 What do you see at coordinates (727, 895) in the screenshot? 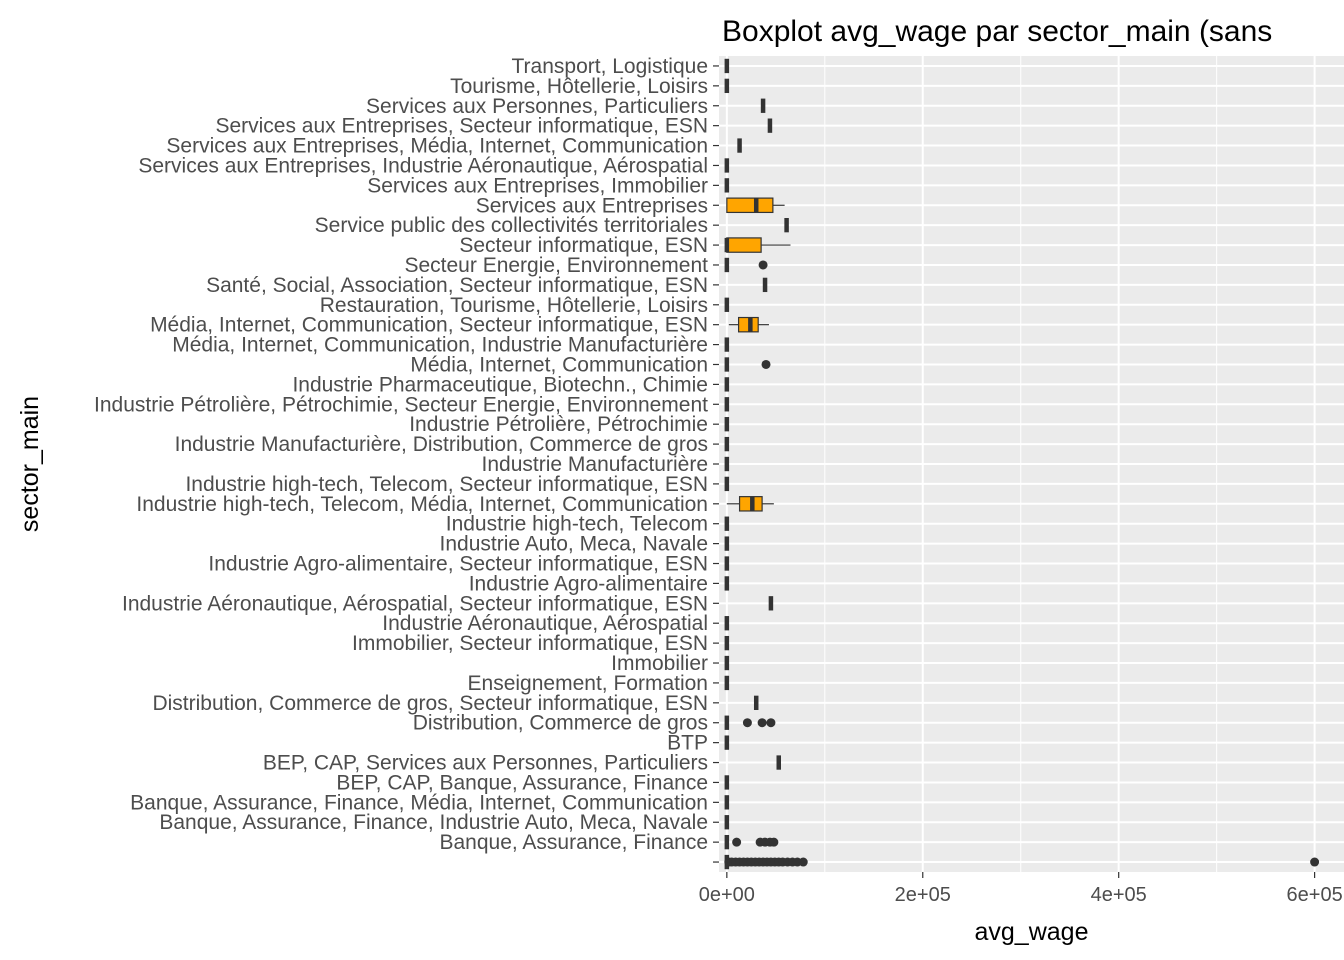
I see `x-tick-label: 0e+00` at bounding box center [727, 895].